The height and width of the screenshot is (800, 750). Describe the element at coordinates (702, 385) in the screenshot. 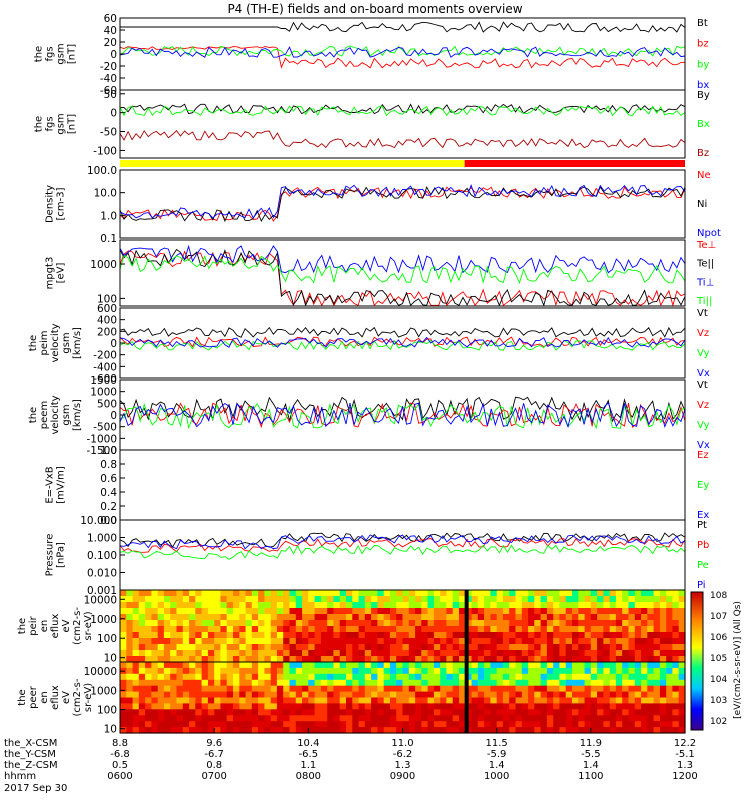

I see `legend-entry: Vt` at that location.